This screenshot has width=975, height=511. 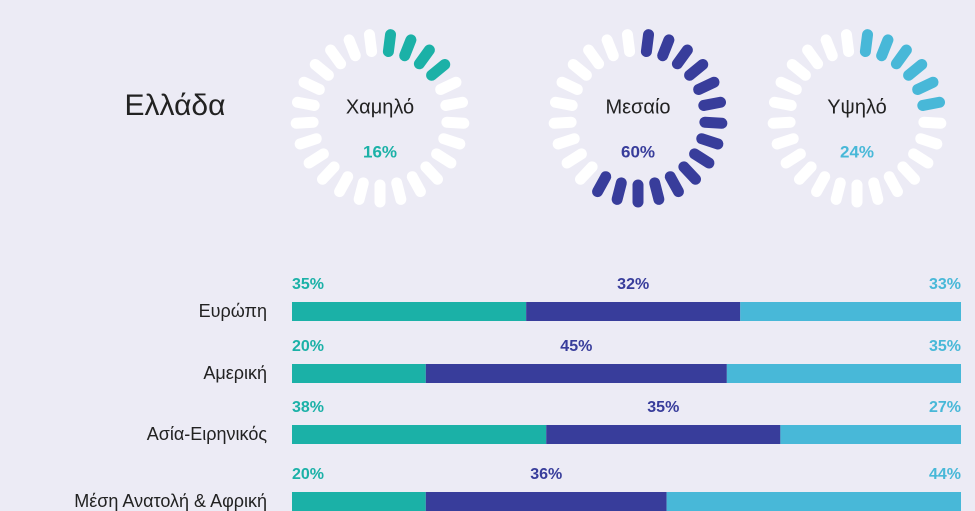 I want to click on gauge-value: 60%, so click(x=638, y=151).